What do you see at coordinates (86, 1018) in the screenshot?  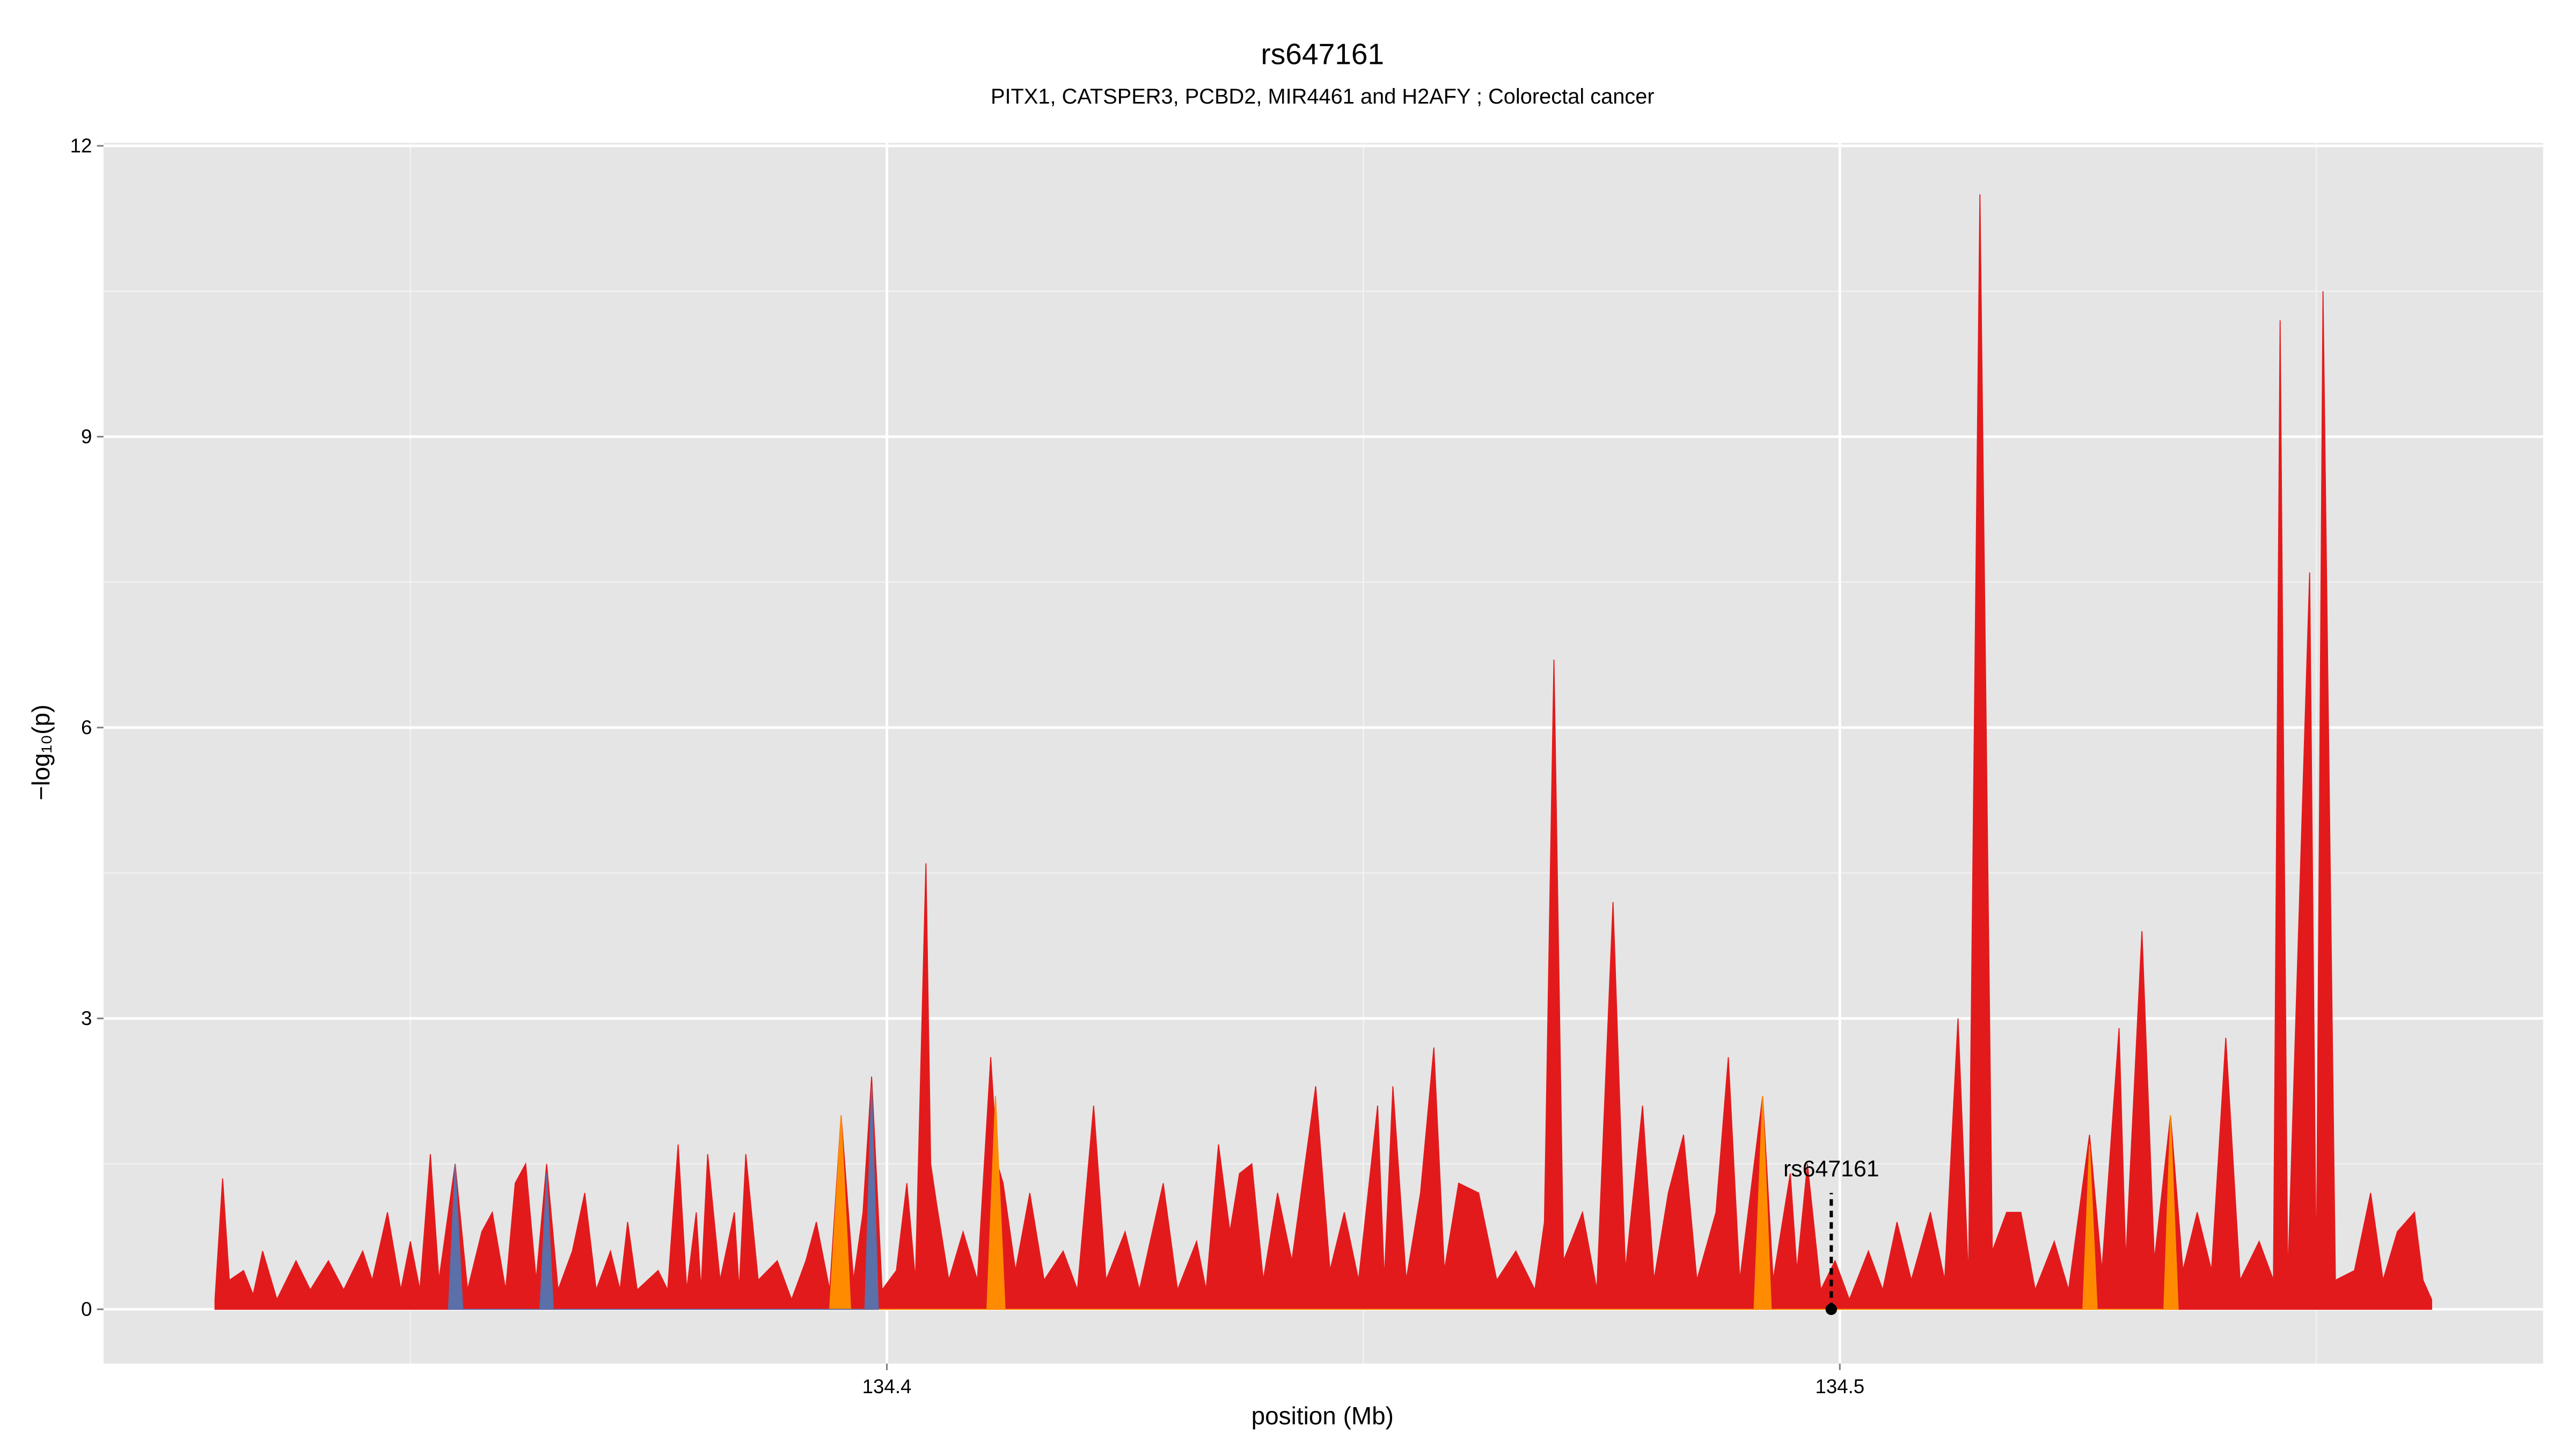 I see `y-tick-label: 3` at bounding box center [86, 1018].